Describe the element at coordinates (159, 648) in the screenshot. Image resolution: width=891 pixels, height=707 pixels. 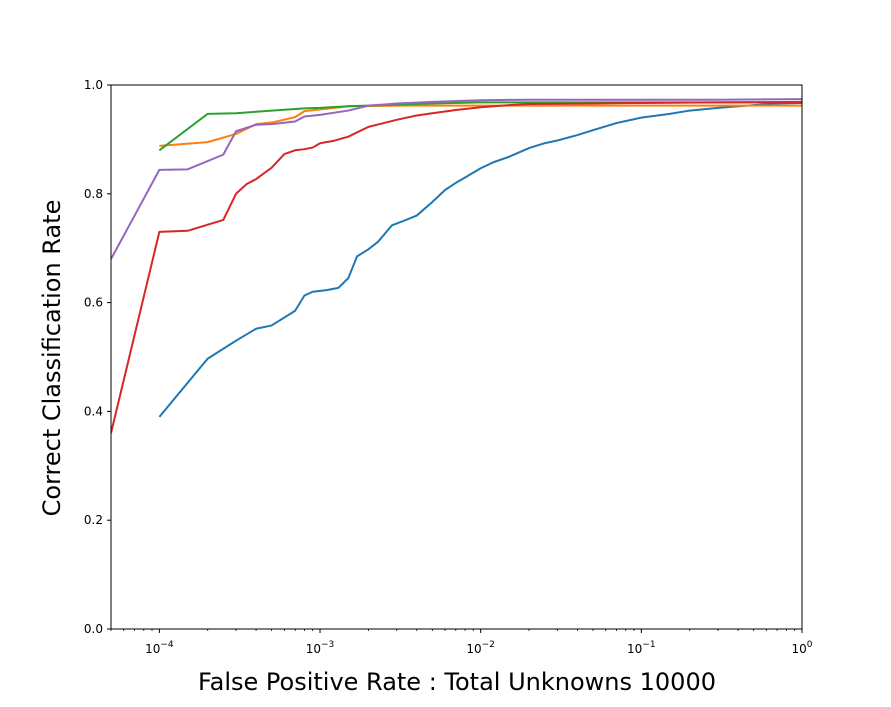
I see `x-tick-label: 10⁻⁴` at that location.